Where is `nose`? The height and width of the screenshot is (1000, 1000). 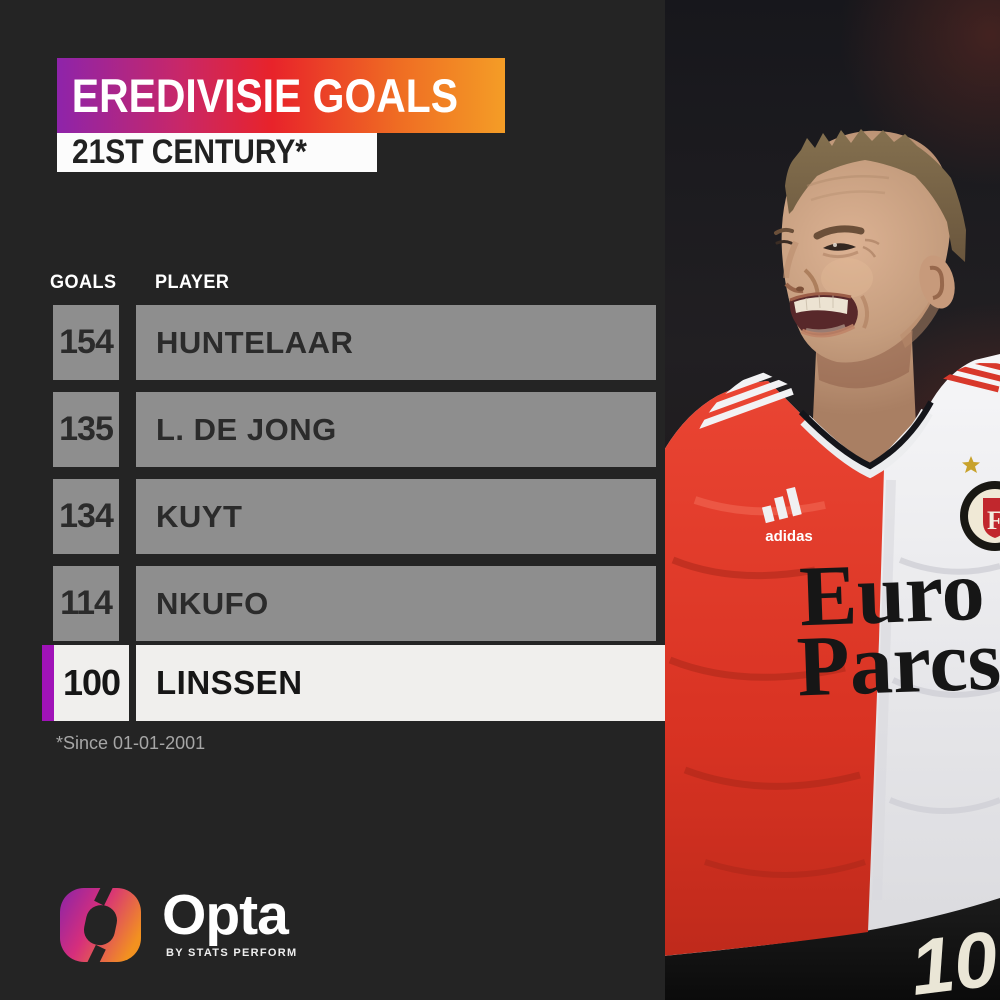
nose is located at coordinates (800, 289).